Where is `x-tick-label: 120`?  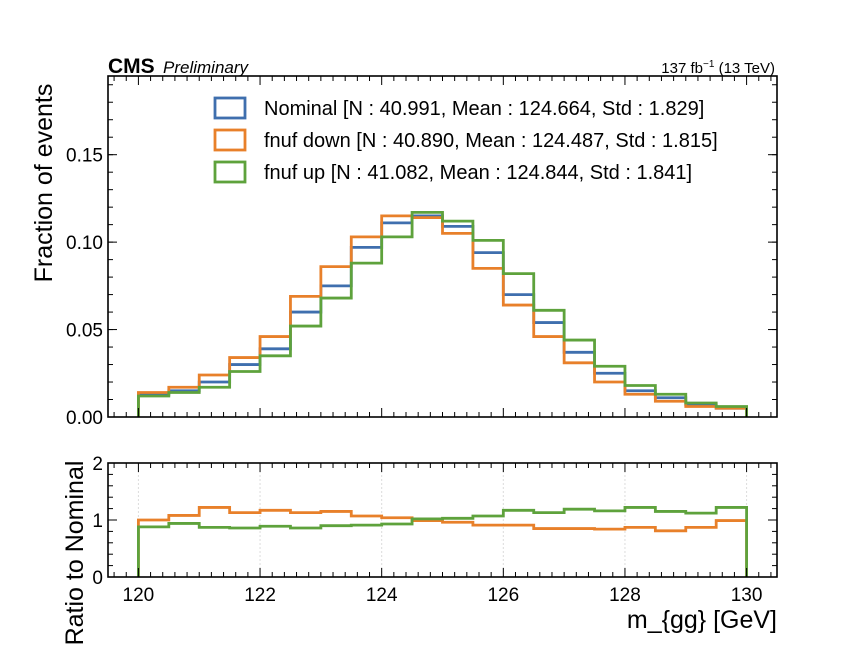 x-tick-label: 120 is located at coordinates (139, 595).